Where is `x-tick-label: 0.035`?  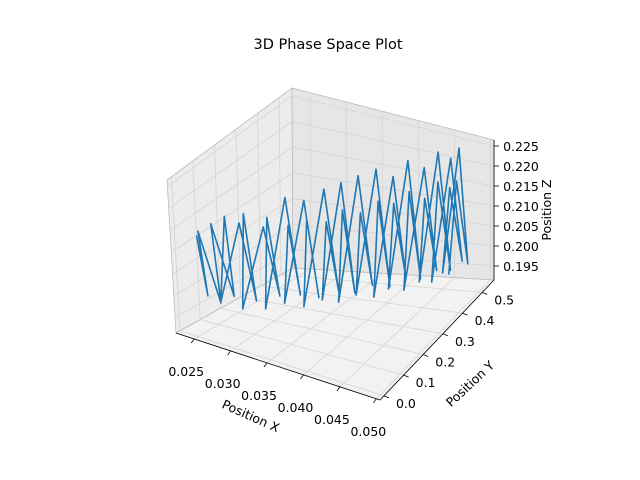 x-tick-label: 0.035 is located at coordinates (259, 395).